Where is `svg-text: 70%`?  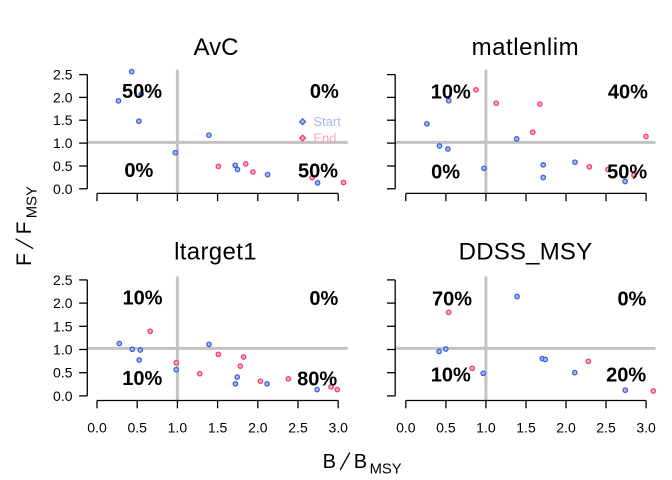 svg-text: 70% is located at coordinates (452, 299).